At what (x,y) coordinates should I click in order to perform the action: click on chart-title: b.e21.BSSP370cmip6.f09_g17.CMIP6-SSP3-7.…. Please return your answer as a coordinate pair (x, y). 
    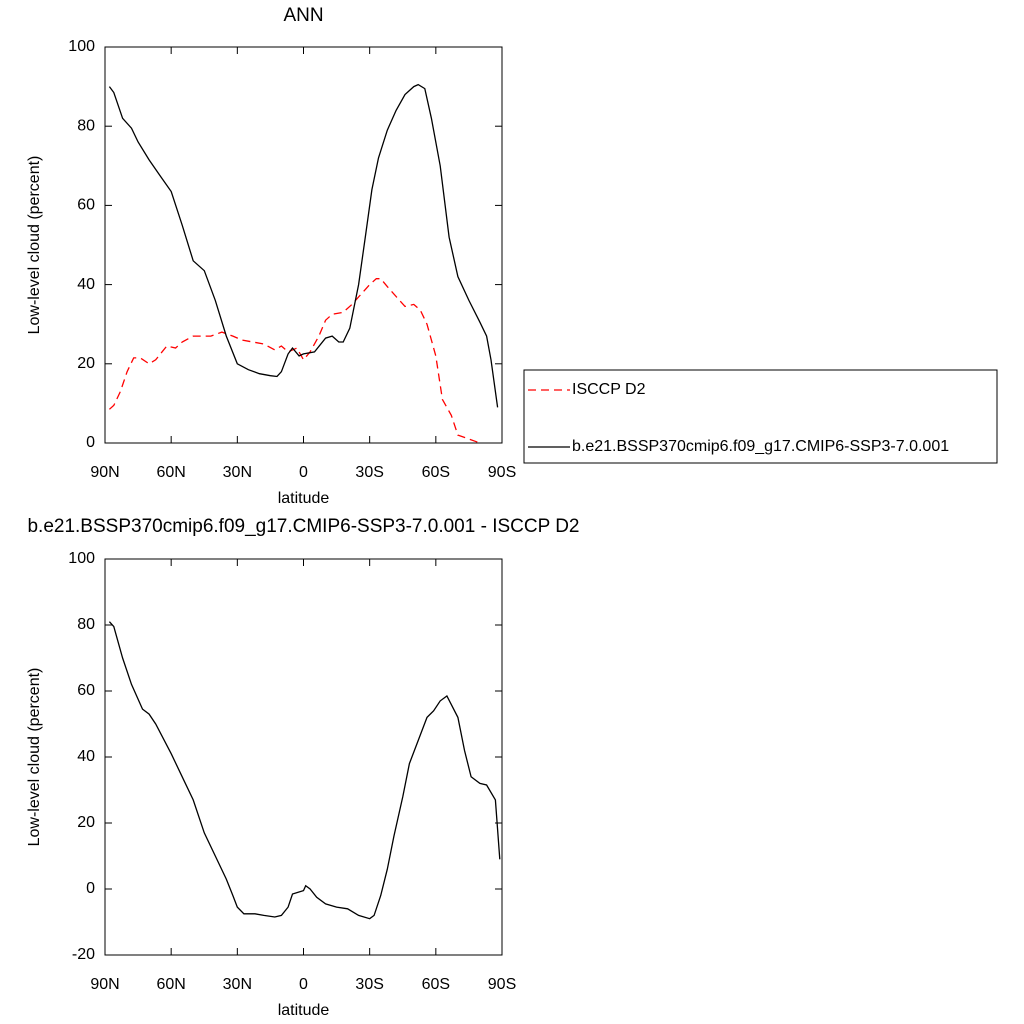
    Looking at the image, I should click on (303, 526).